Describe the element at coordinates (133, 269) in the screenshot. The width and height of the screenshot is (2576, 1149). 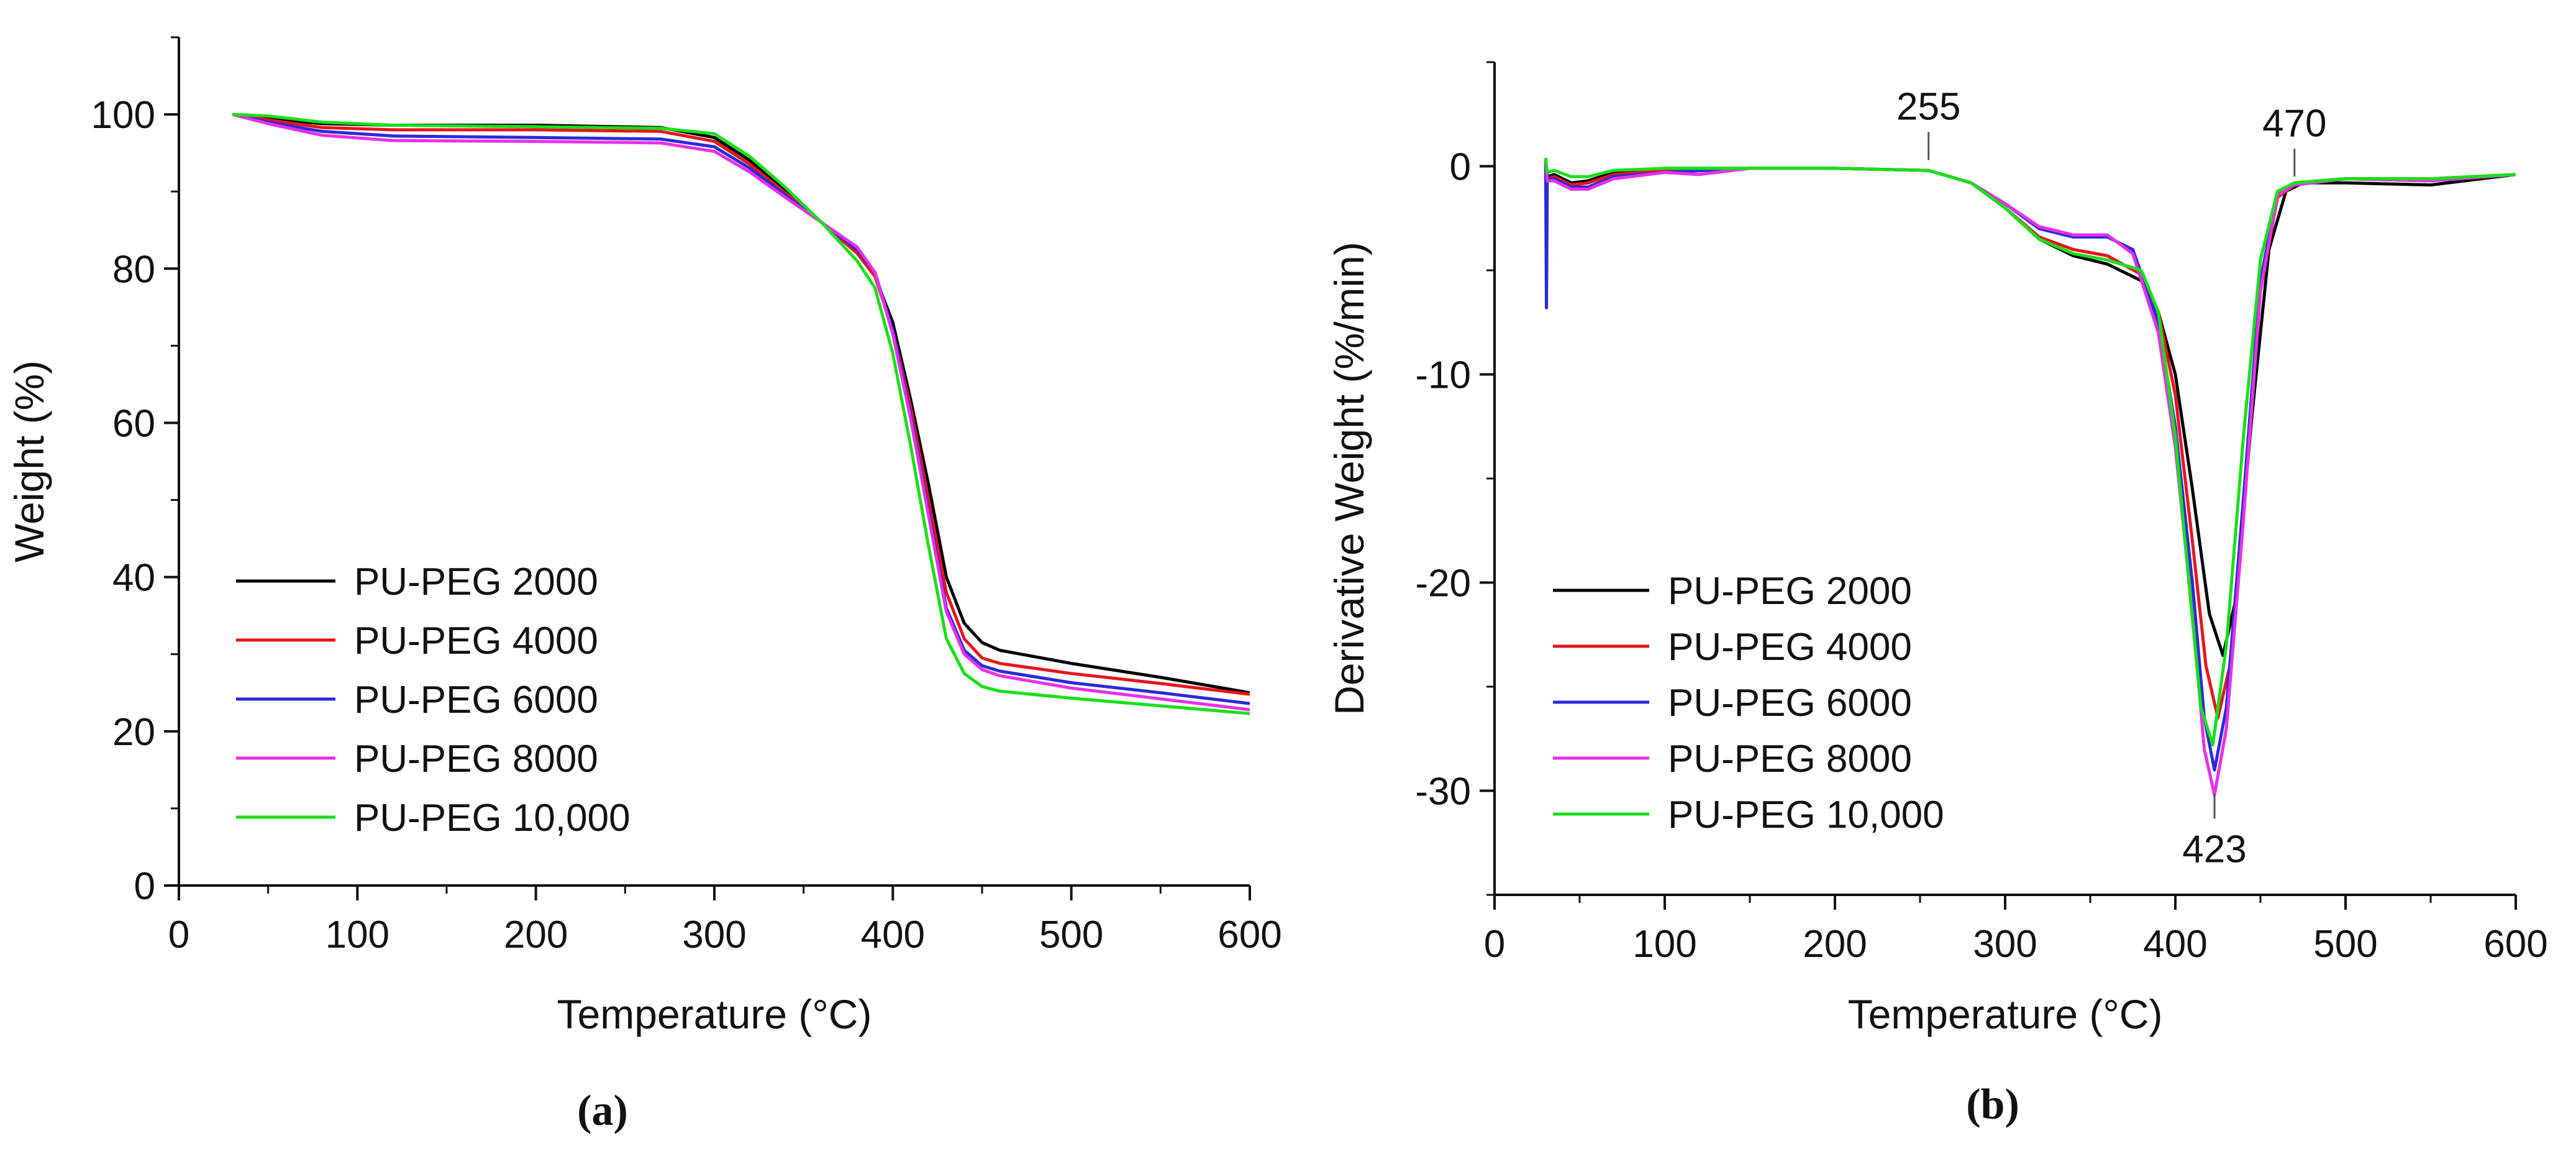
I see `y-tick-label: 80` at that location.